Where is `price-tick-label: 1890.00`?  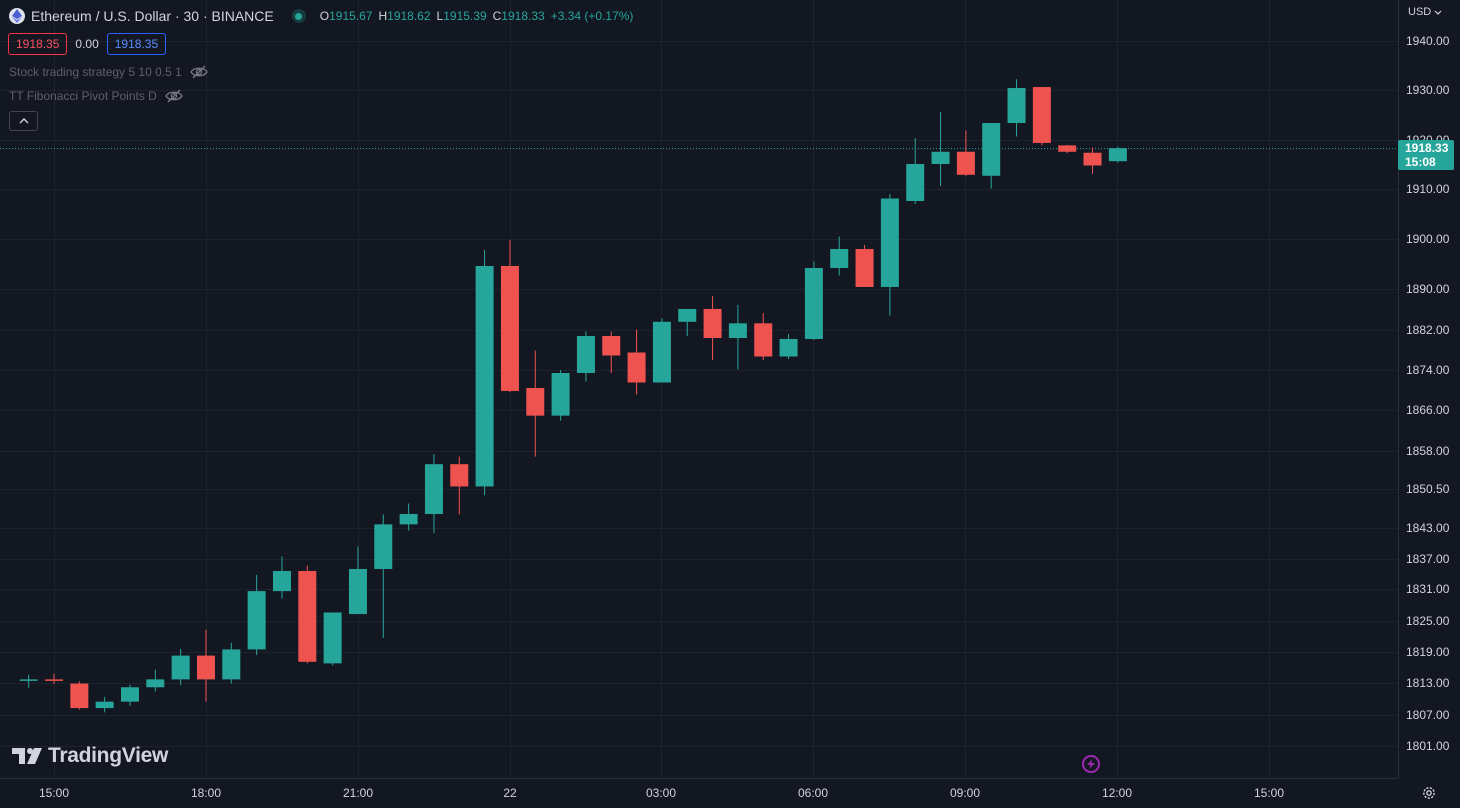
price-tick-label: 1890.00 is located at coordinates (1428, 289).